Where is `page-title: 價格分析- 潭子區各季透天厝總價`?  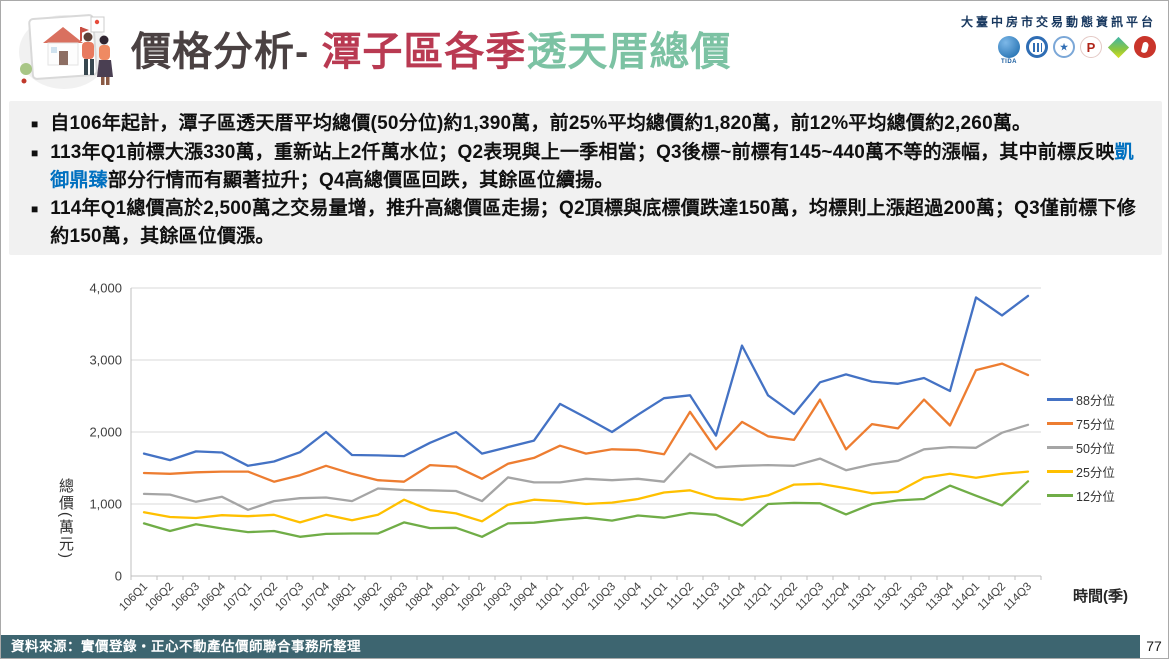
page-title: 價格分析- 潭子區各季透天厝總價 is located at coordinates (431, 48).